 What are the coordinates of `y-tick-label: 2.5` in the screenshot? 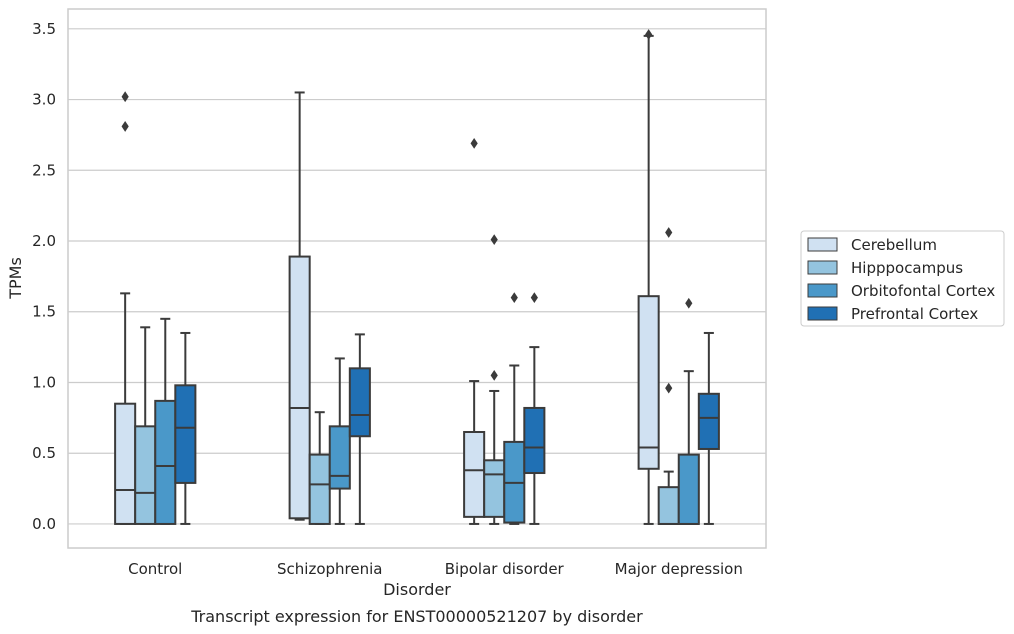 It's located at (44, 170).